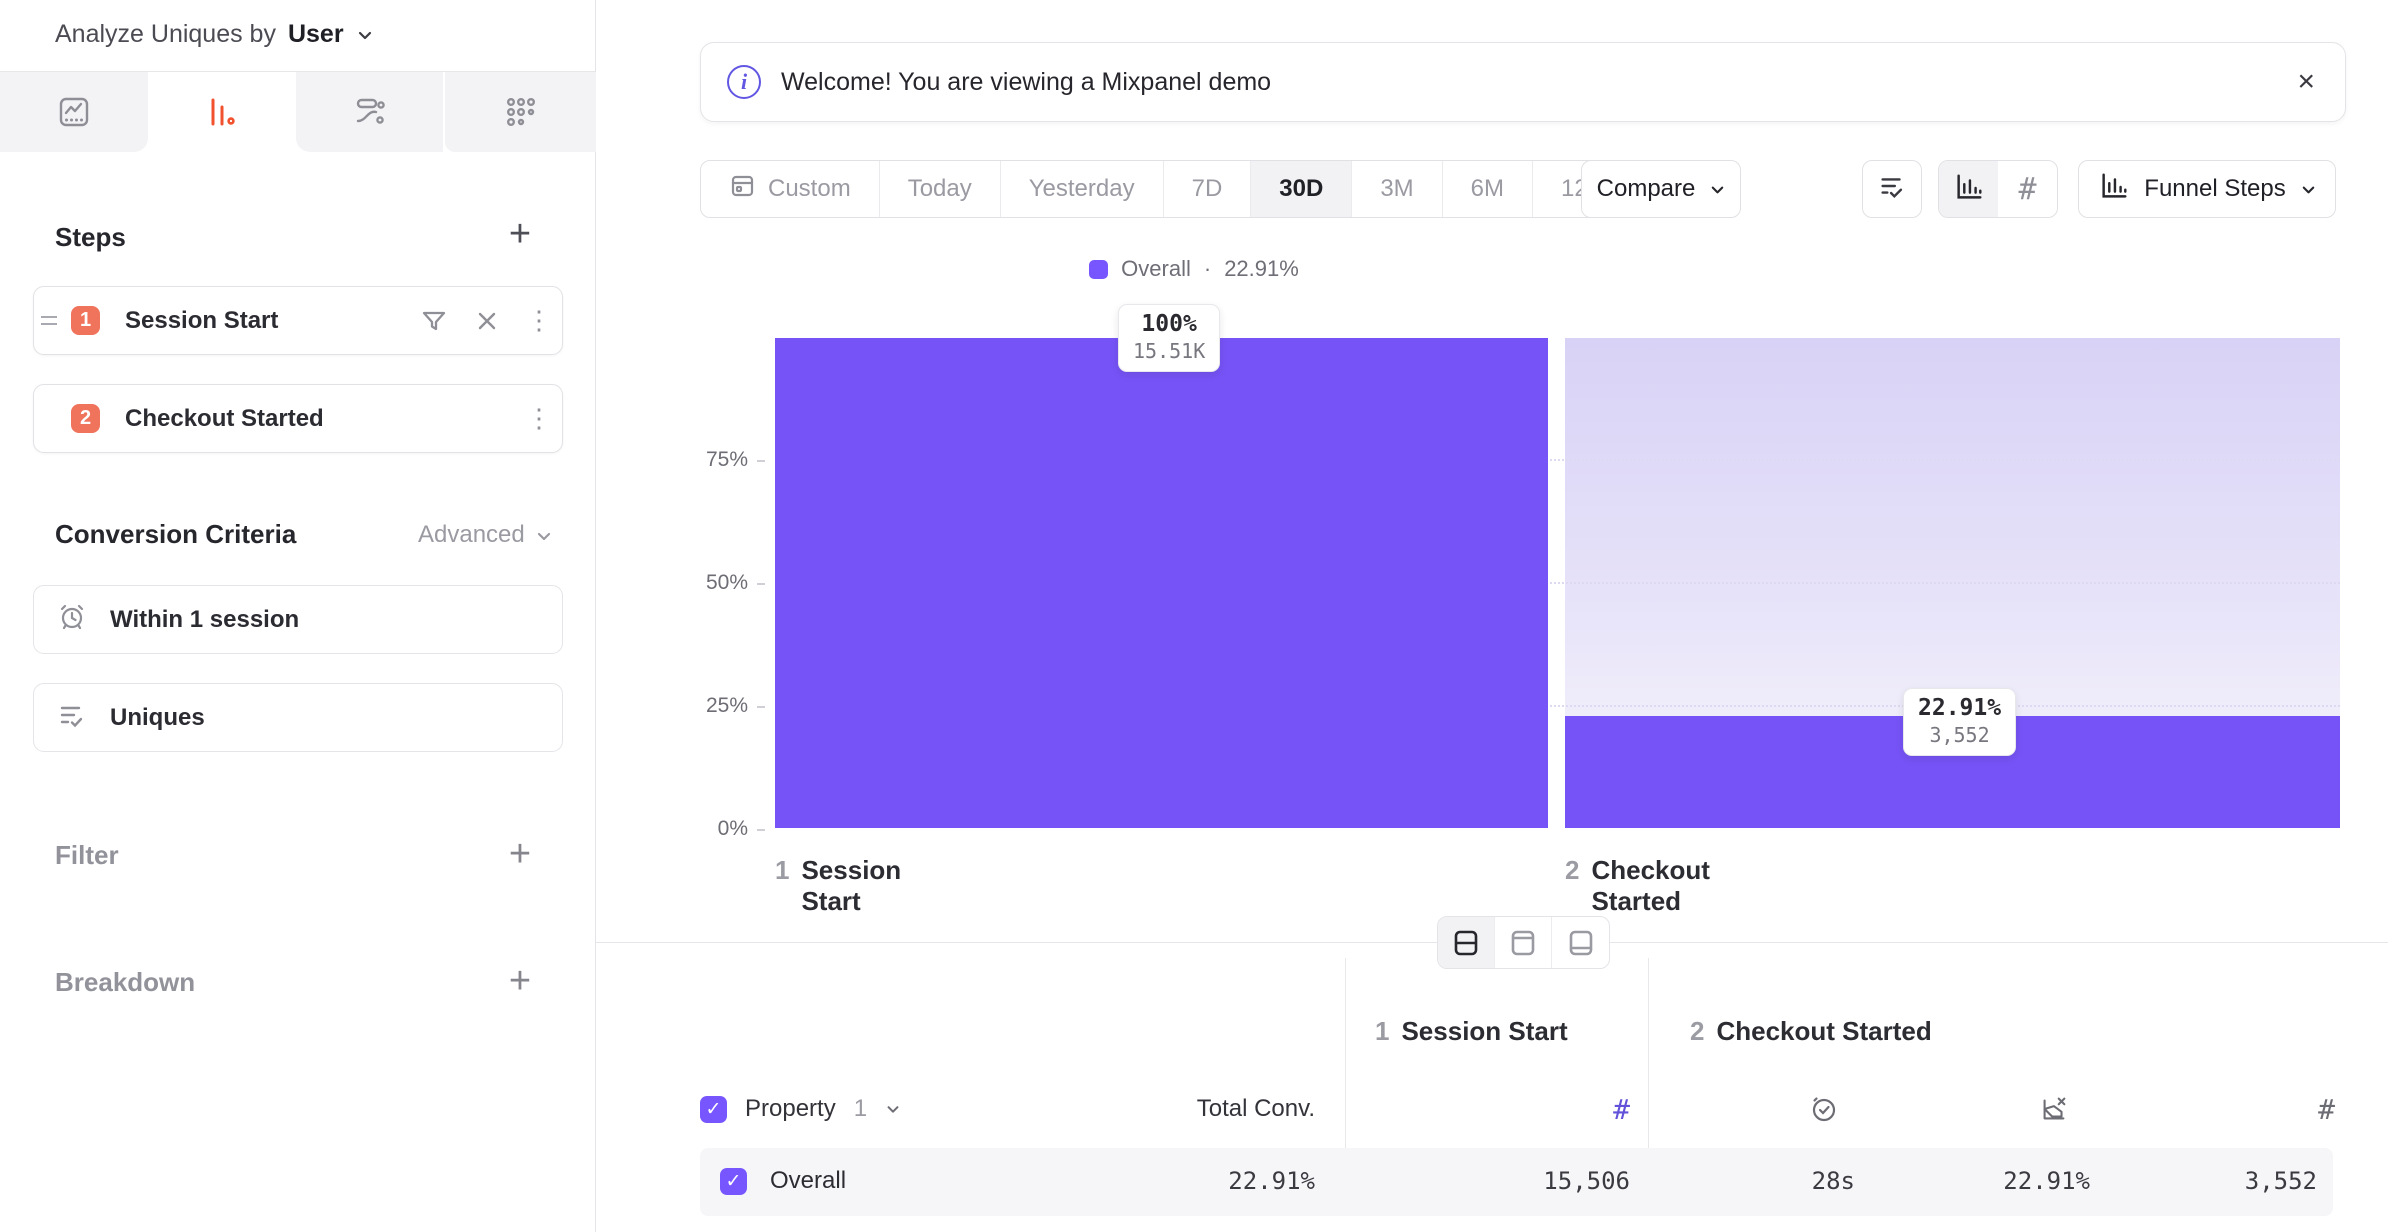  Describe the element at coordinates (782, 870) in the screenshot. I see `step-number: 1` at that location.